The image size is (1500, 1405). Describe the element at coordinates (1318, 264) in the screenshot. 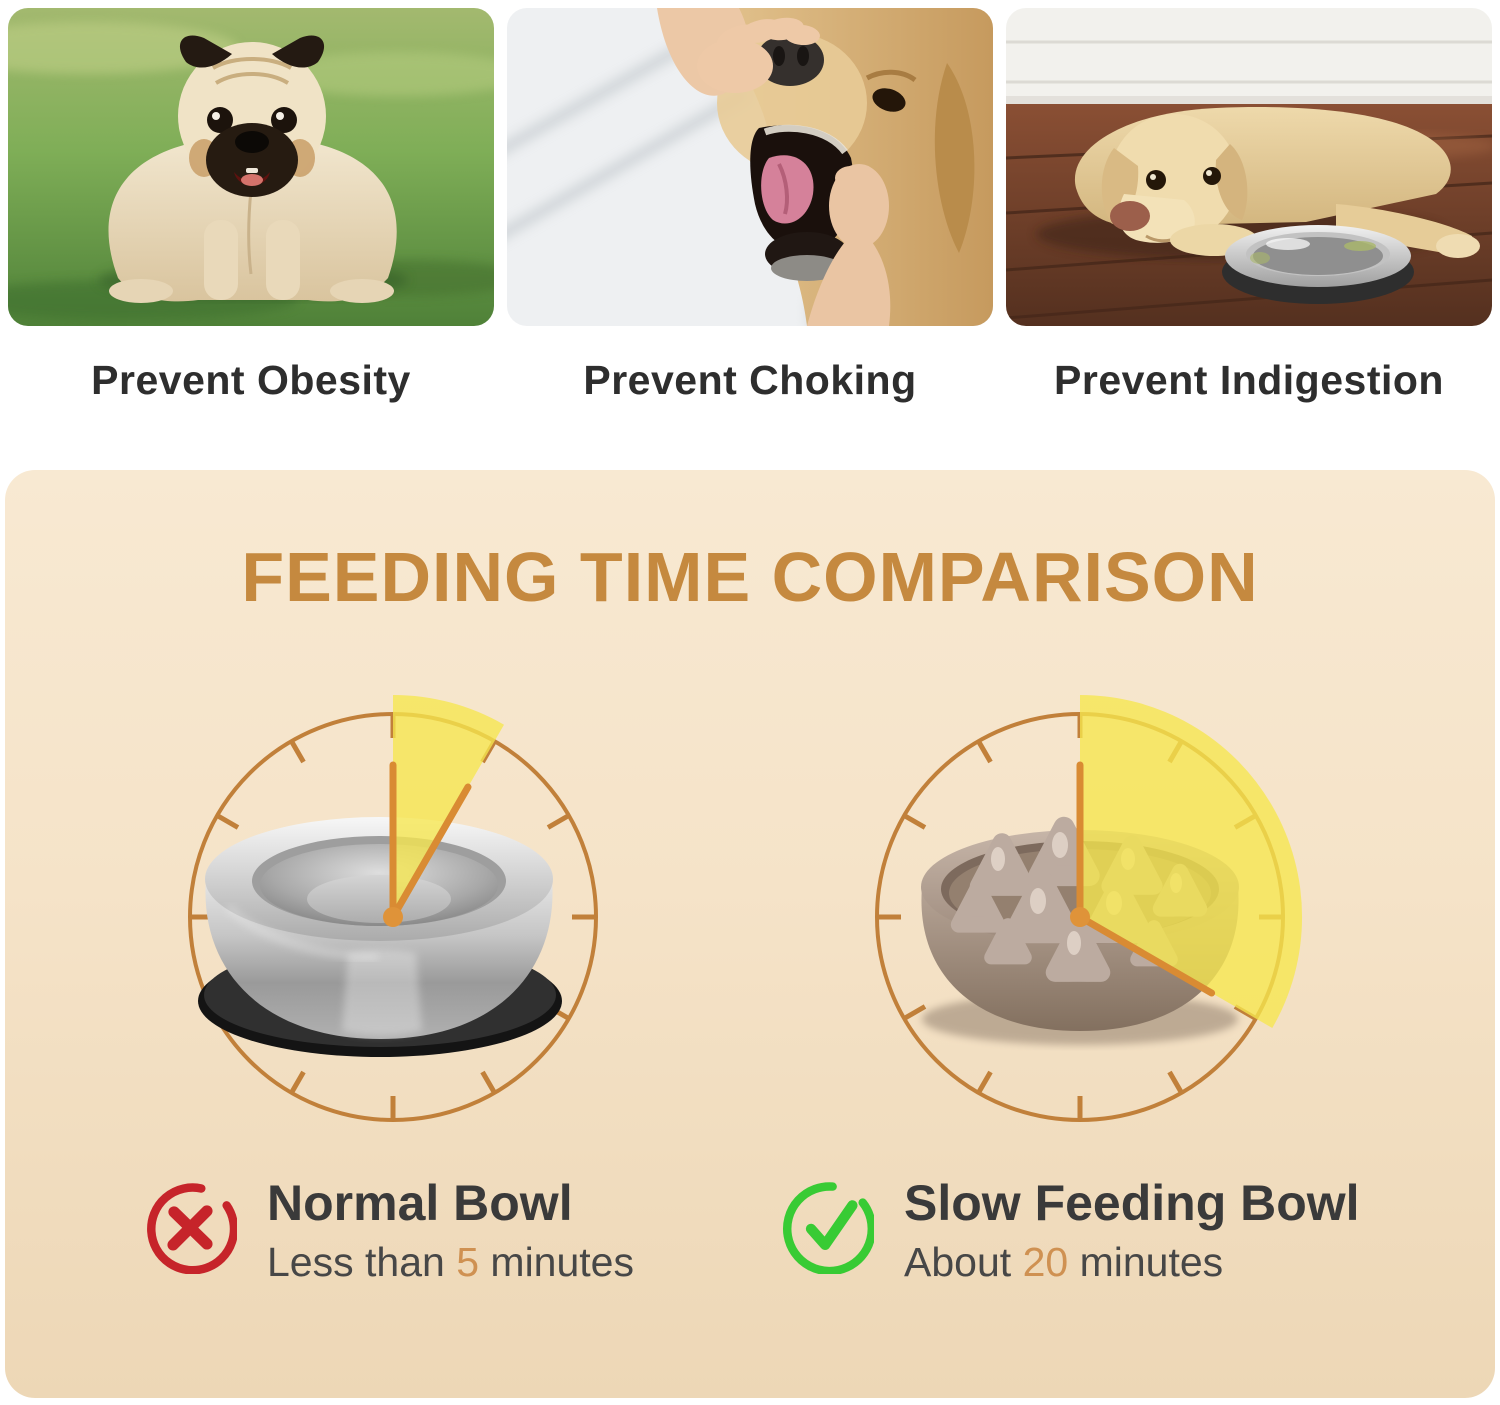

I see `steel-bowl-small` at that location.